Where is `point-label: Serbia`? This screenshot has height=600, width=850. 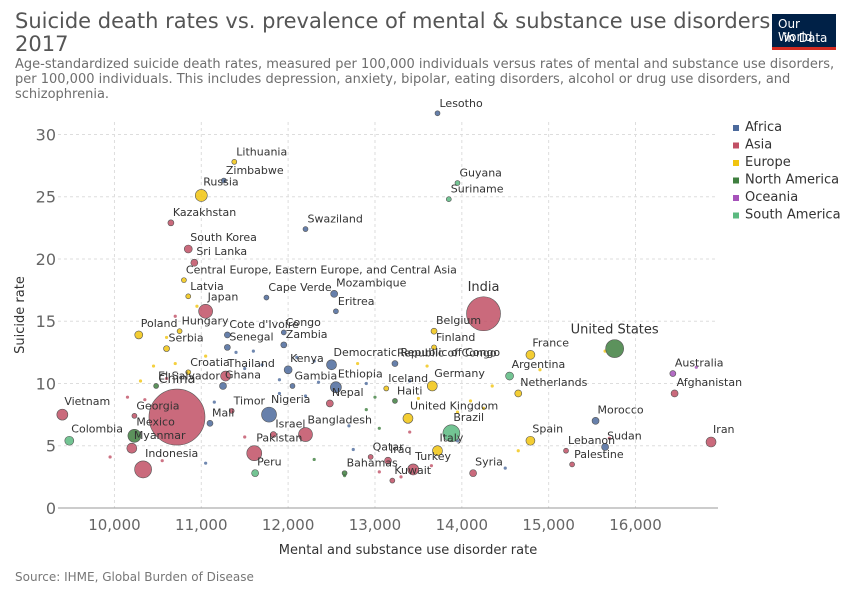
point-label: Serbia is located at coordinates (186, 338).